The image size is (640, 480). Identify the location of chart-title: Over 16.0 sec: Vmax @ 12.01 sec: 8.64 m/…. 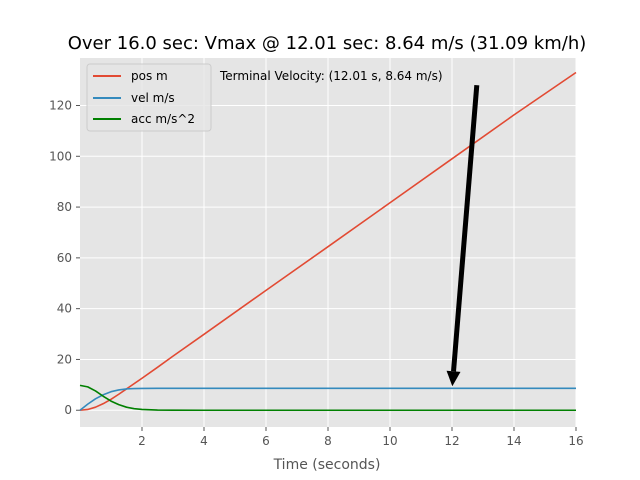
(327, 43).